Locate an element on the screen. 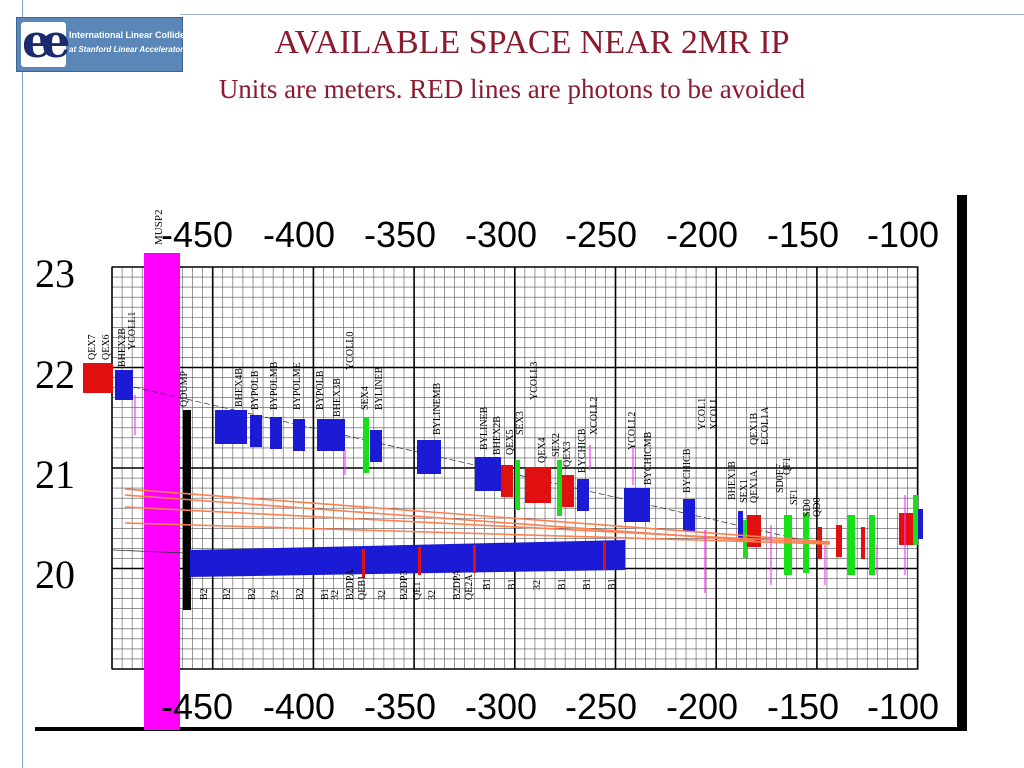 This screenshot has width=1024, height=768. left-border-rule is located at coordinates (22, 384).